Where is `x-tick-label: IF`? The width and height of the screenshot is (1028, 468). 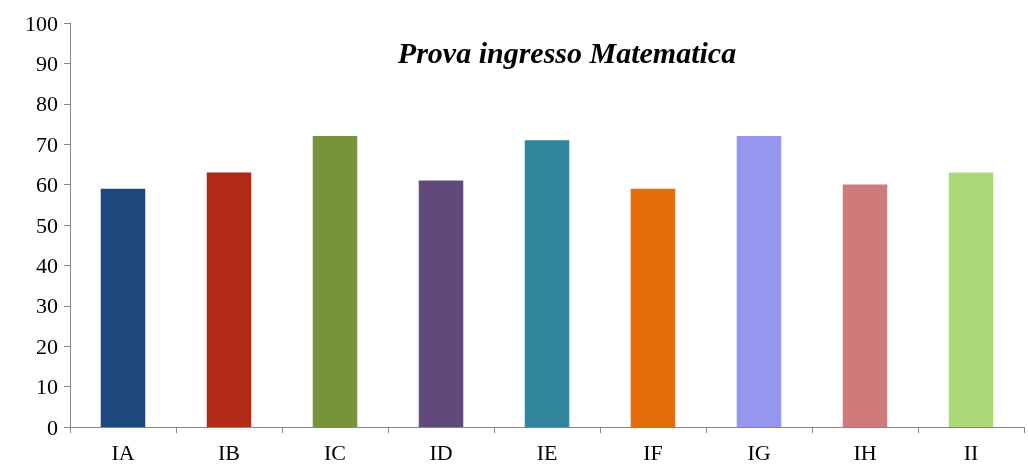
x-tick-label: IF is located at coordinates (653, 452).